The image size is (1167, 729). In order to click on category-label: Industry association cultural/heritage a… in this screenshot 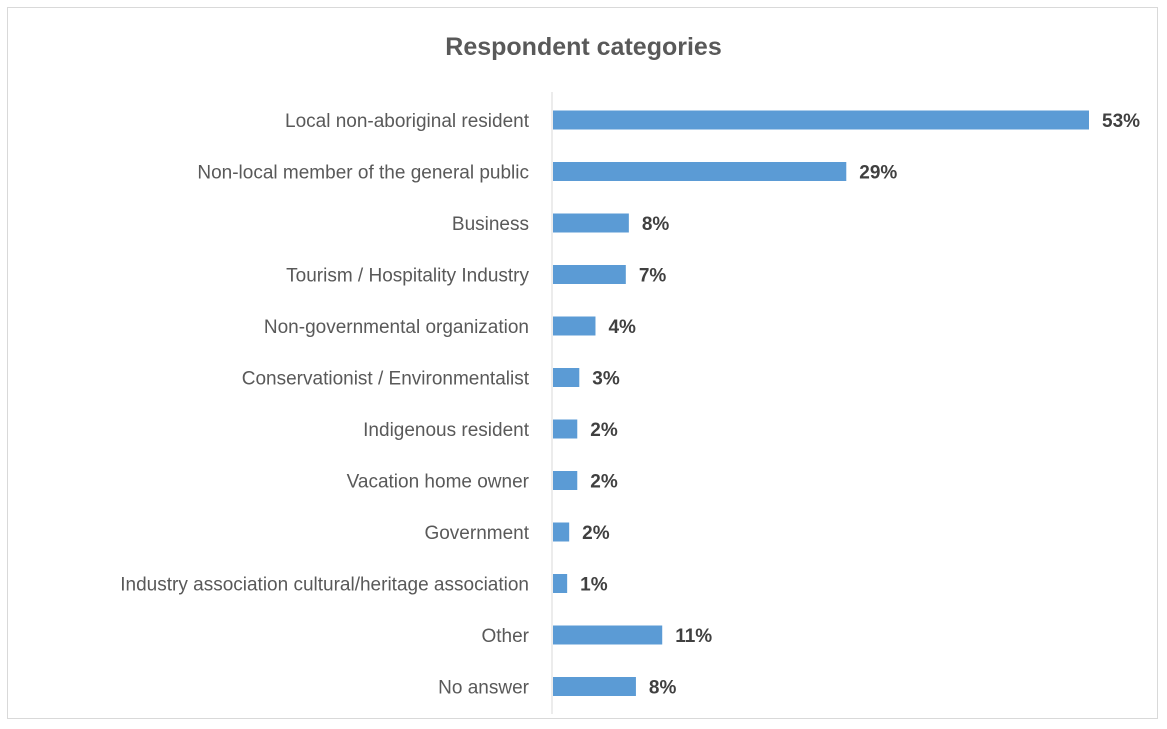, I will do `click(324, 585)`.